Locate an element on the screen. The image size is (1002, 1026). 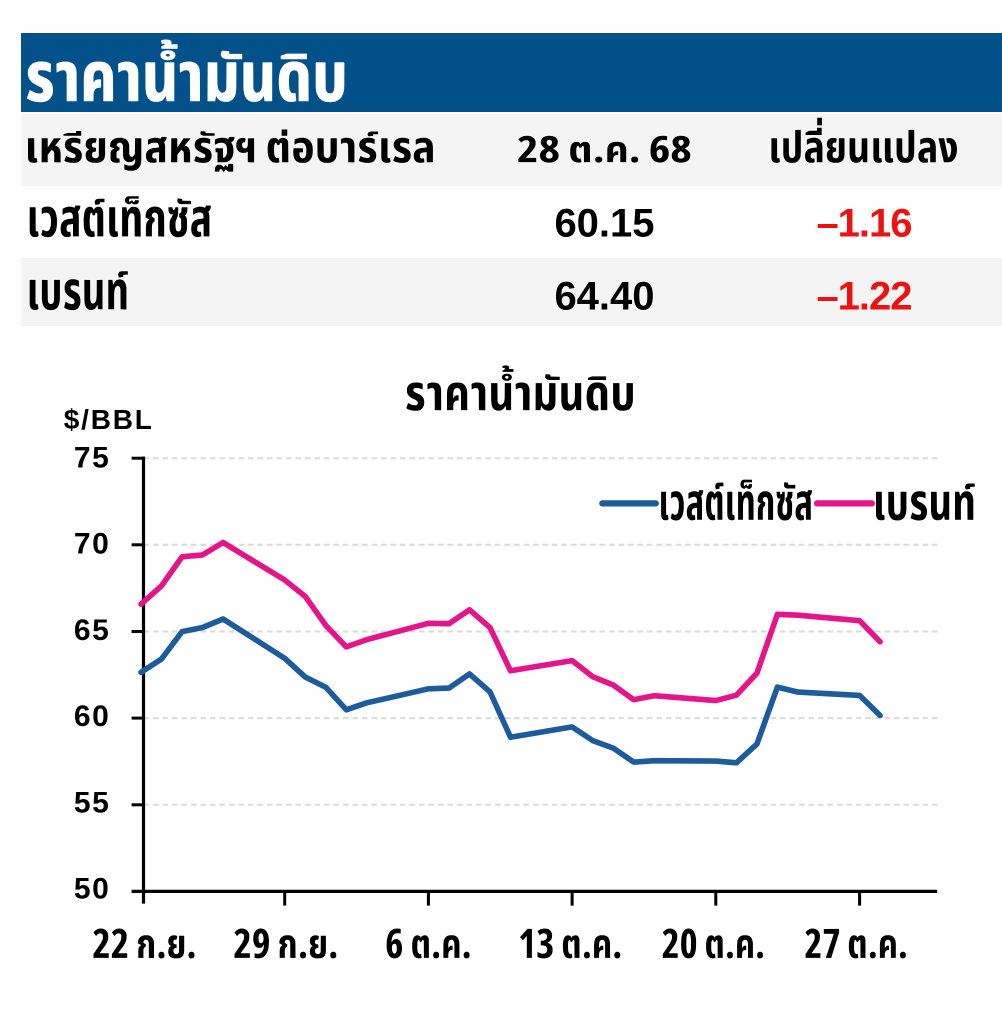
svg-text: 60 is located at coordinates (92, 716).